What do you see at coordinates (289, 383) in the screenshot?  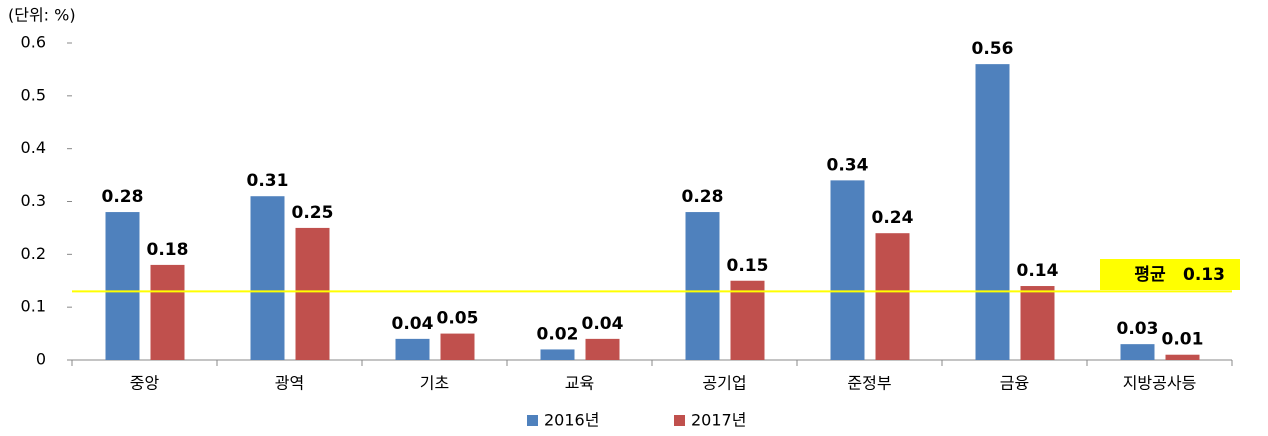 I see `x-tick-label: 광역` at bounding box center [289, 383].